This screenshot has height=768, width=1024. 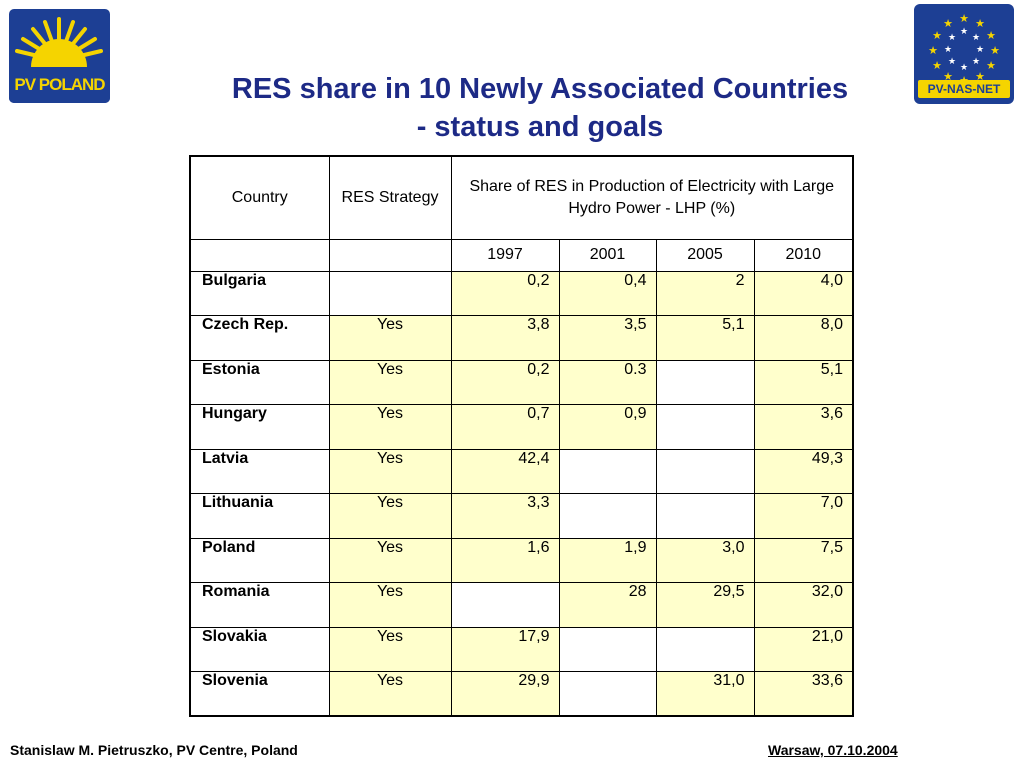 What do you see at coordinates (505, 255) in the screenshot?
I see `year-header: 1997` at bounding box center [505, 255].